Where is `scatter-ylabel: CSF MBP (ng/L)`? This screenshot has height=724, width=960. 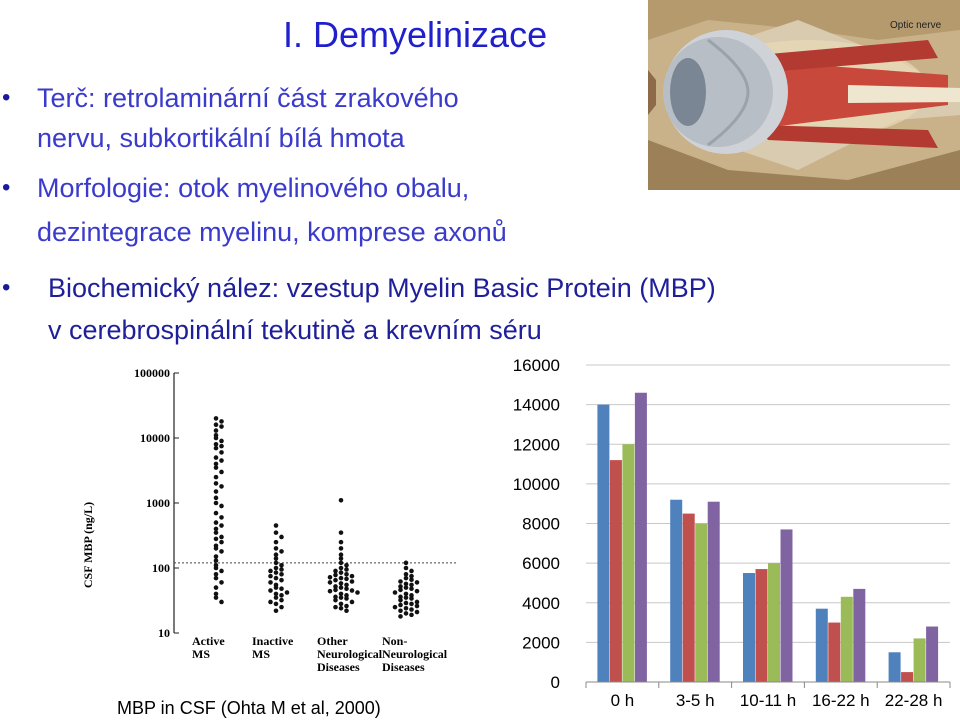
scatter-ylabel: CSF MBP (ng/L) is located at coordinates (88, 545).